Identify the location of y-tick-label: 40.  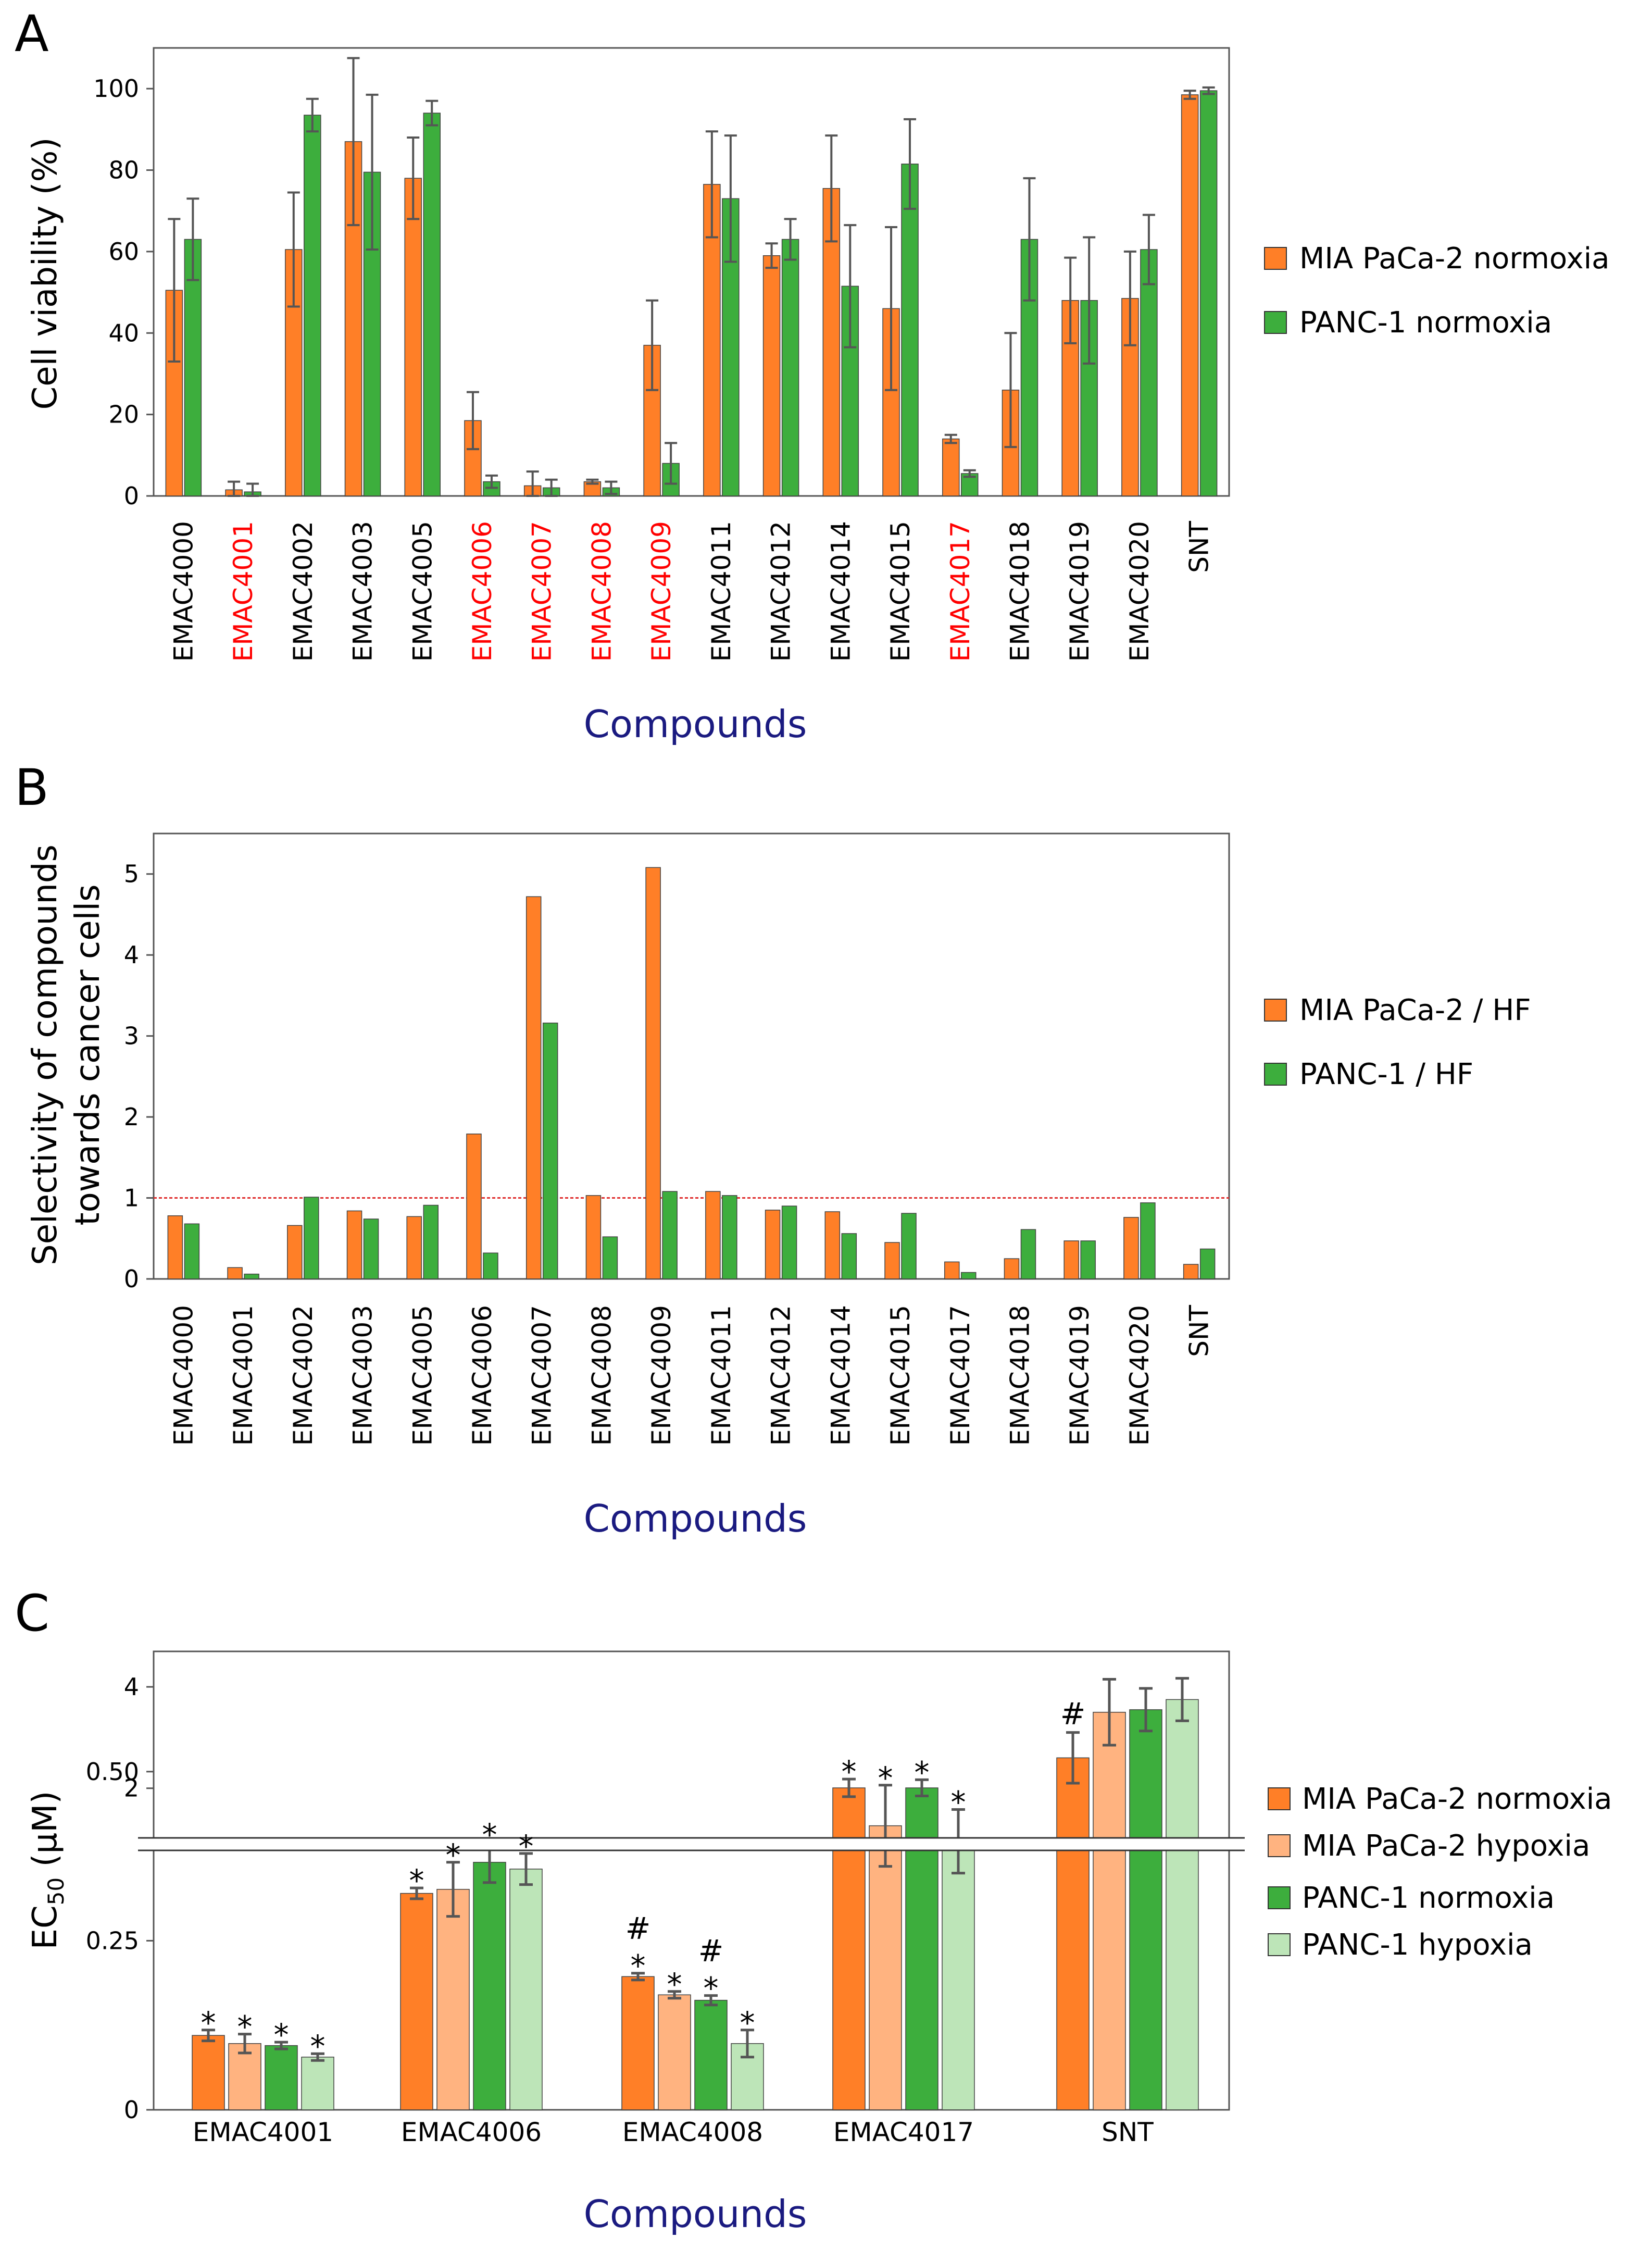
(123, 333).